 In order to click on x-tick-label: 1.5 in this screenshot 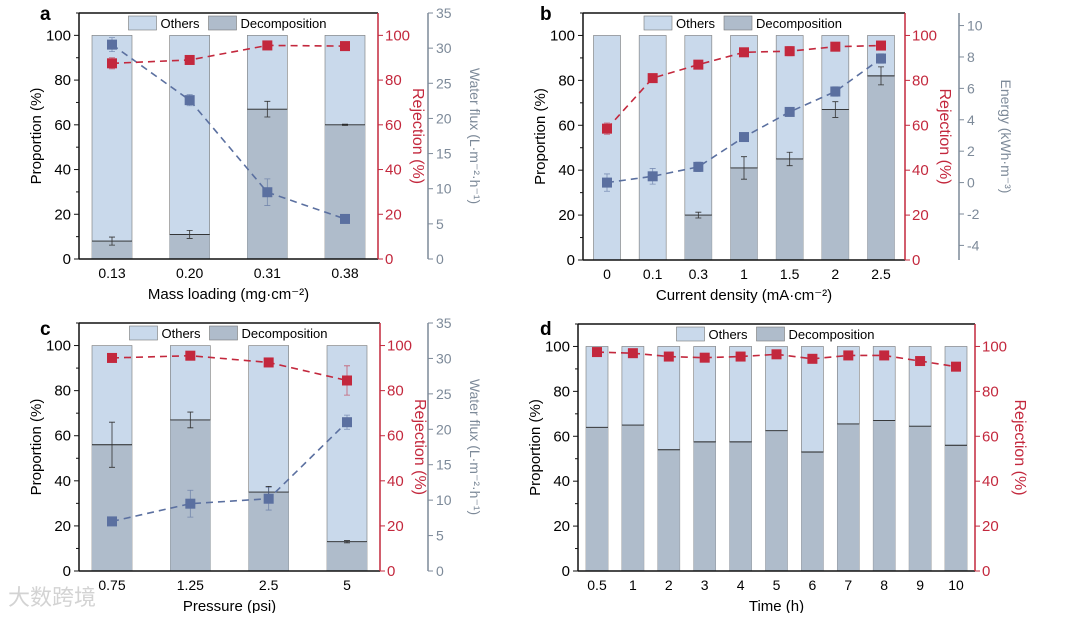, I will do `click(790, 274)`.